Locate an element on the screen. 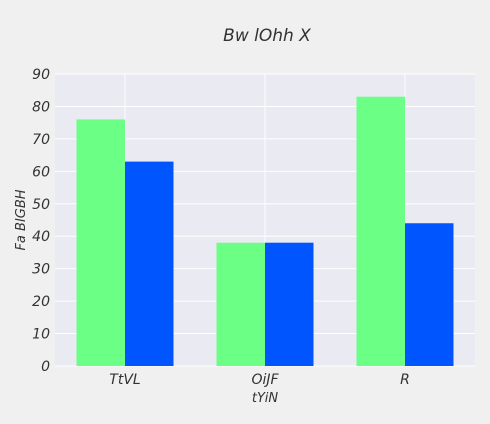 This screenshot has height=424, width=490. chart-title: Bw lOhh X is located at coordinates (267, 36).